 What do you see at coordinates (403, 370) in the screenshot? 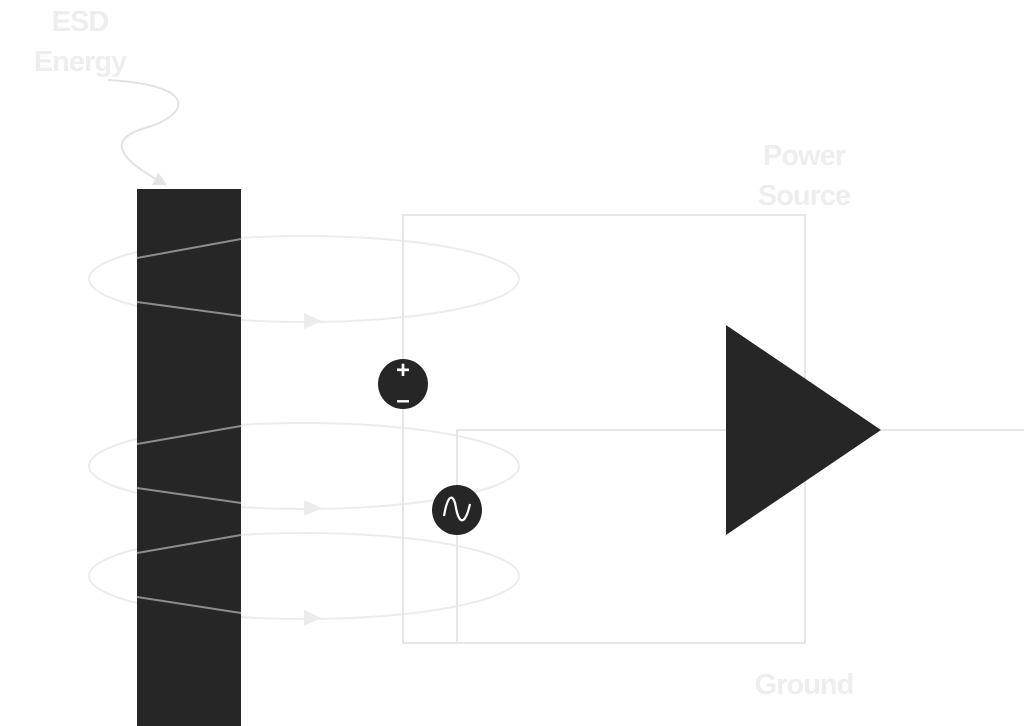
I see `dc-plus-sign: +` at bounding box center [403, 370].